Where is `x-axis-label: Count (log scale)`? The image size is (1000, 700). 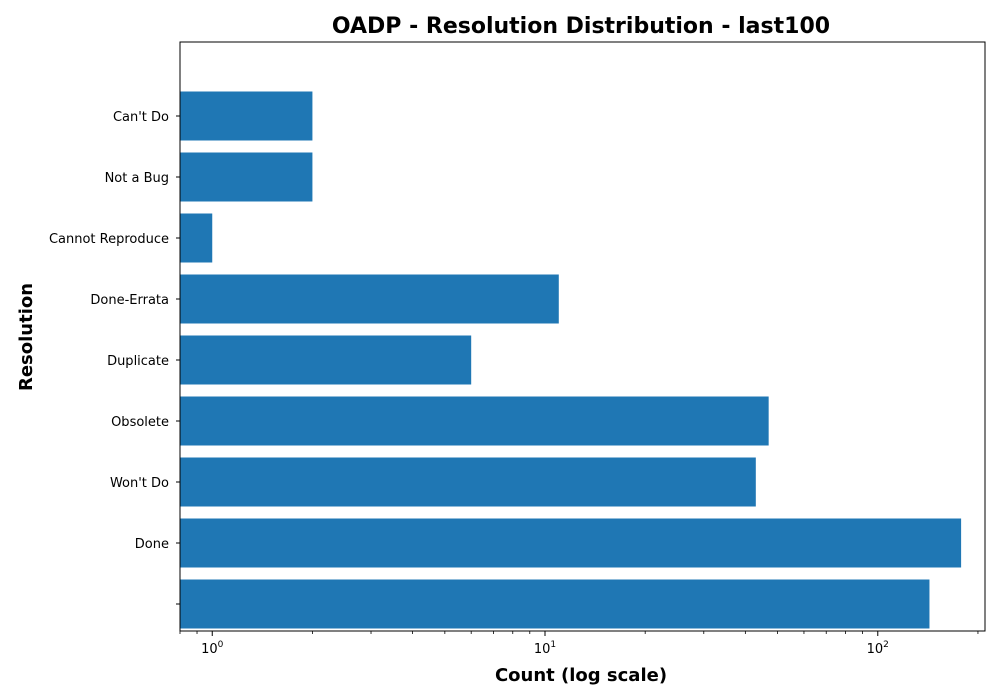 x-axis-label: Count (log scale) is located at coordinates (581, 675).